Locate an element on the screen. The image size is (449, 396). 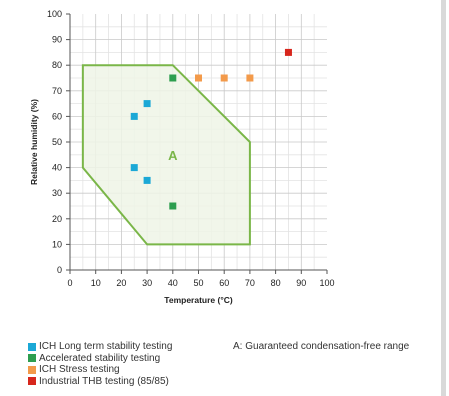
x-tick-label: 0 is located at coordinates (69, 283).